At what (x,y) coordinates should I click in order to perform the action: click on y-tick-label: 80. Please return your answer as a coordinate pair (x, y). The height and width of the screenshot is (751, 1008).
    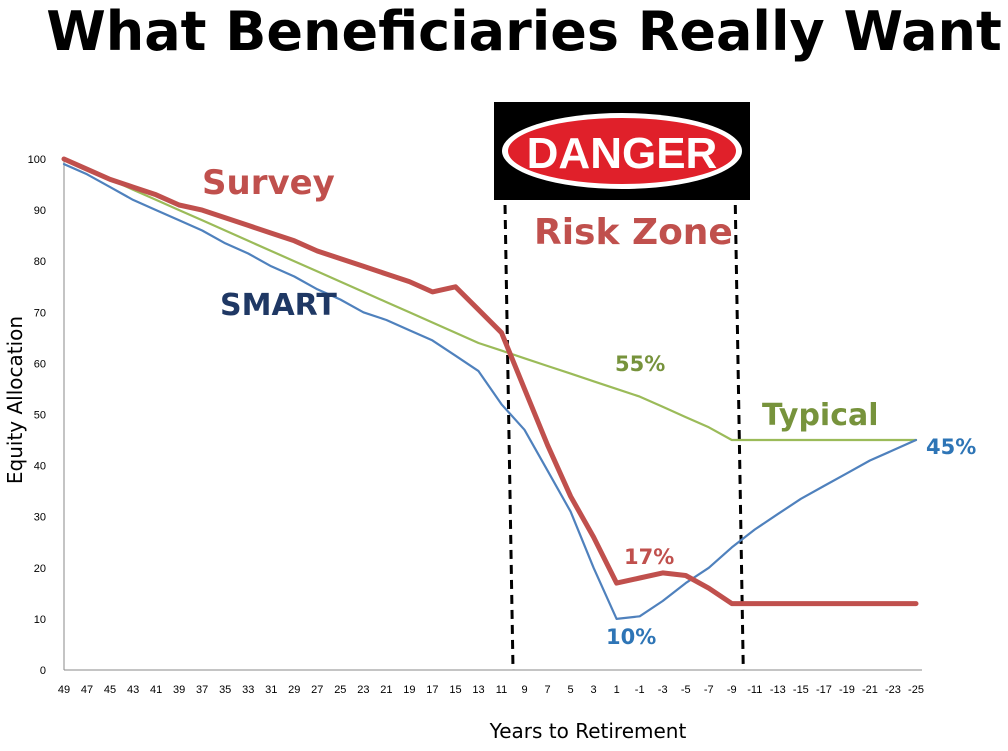
    Looking at the image, I should click on (40, 262).